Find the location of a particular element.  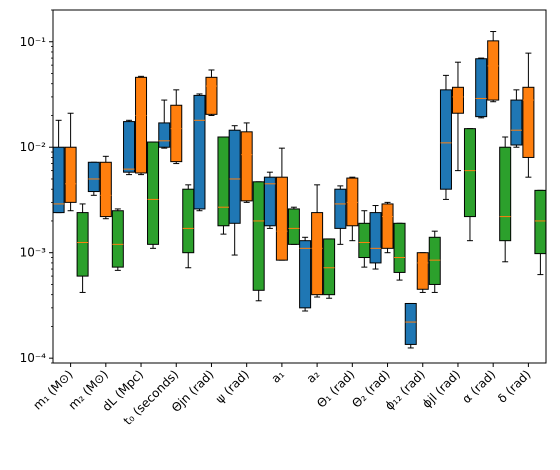

y-tick-label: 10⁻⁴ is located at coordinates (33, 358).